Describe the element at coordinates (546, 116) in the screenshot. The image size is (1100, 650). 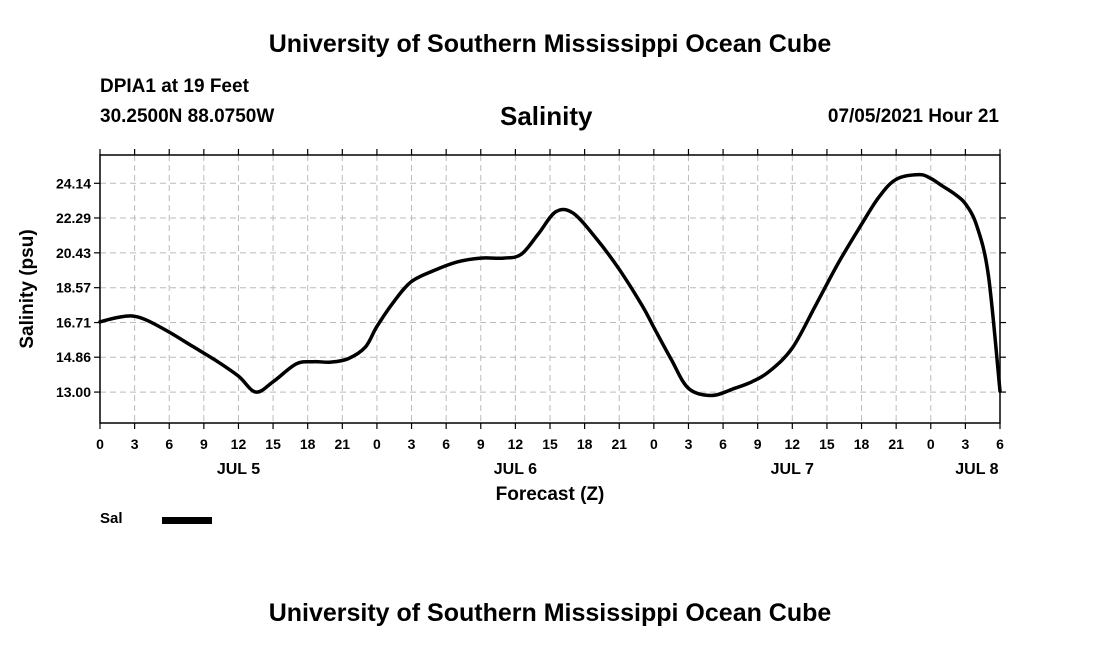
I see `chart-title: Salinity` at that location.